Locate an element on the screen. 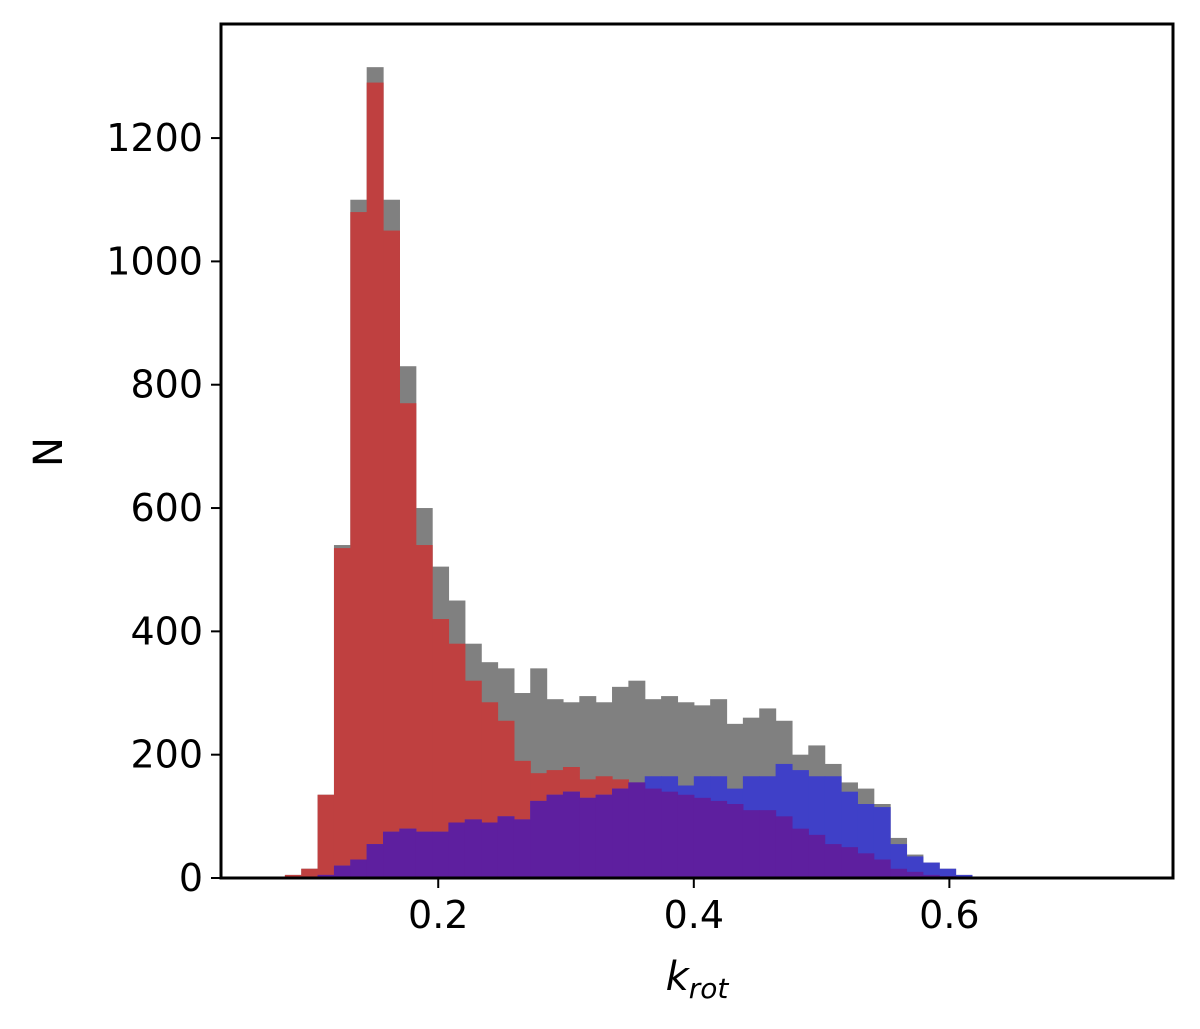 This screenshot has height=1029, width=1200. y-tick-label-2: 400 is located at coordinates (166, 631).